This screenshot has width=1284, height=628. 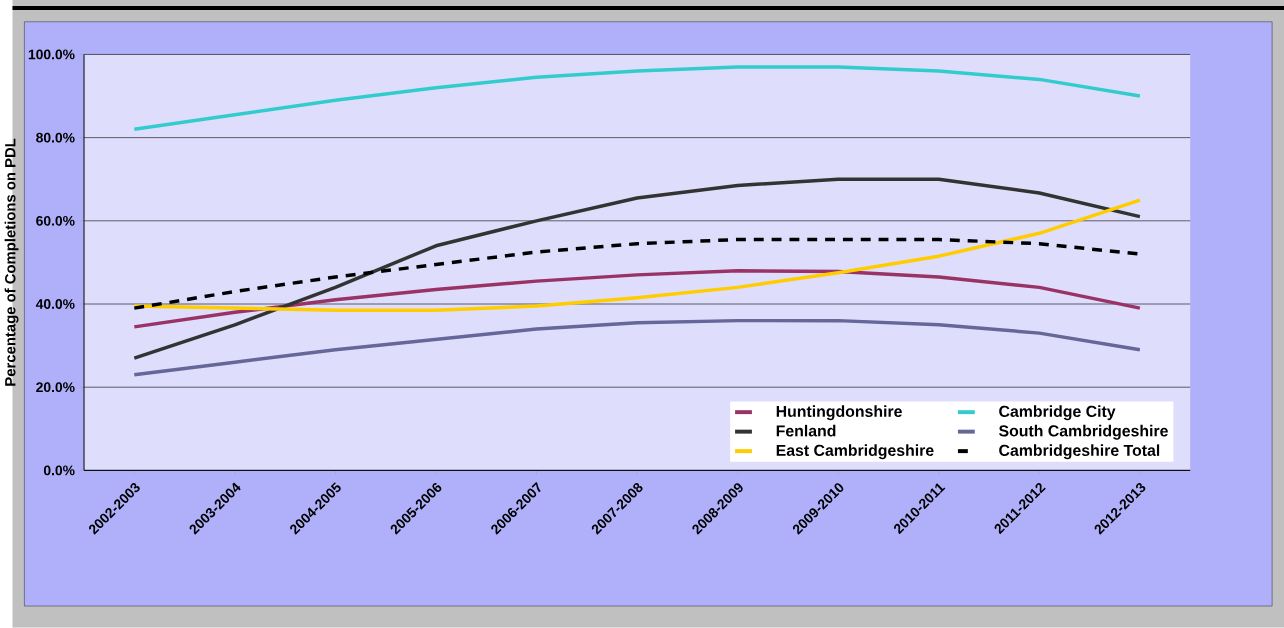 I want to click on legend-label: East Cambridgeshire, so click(x=855, y=452).